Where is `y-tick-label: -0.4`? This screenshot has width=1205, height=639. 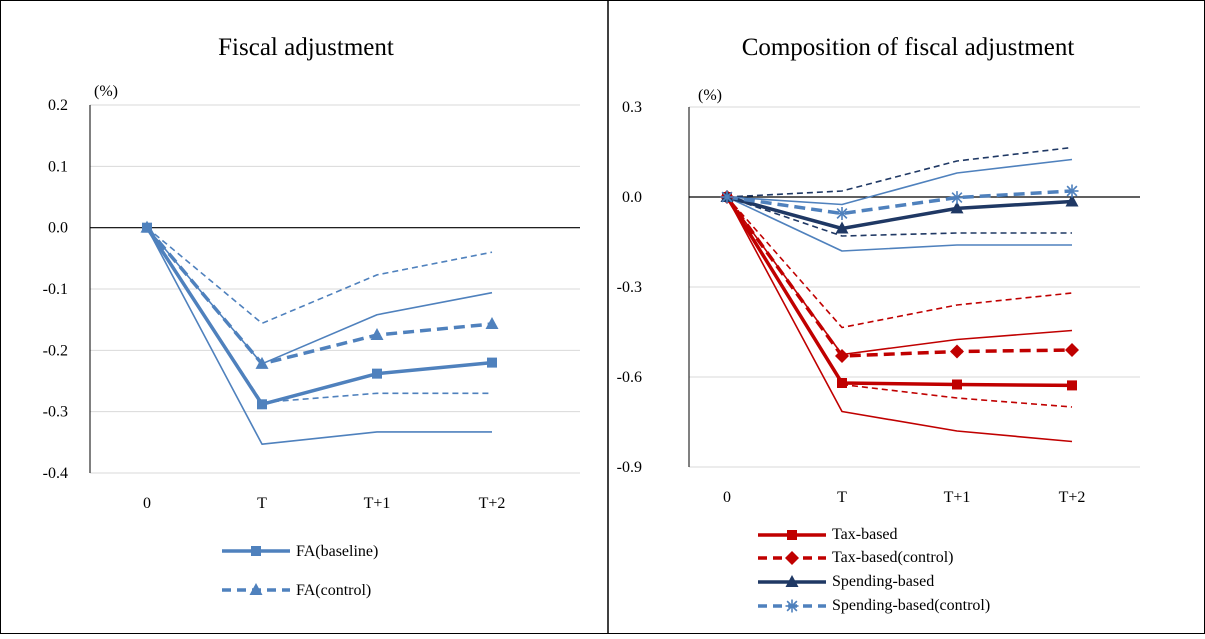 y-tick-label: -0.4 is located at coordinates (55, 473).